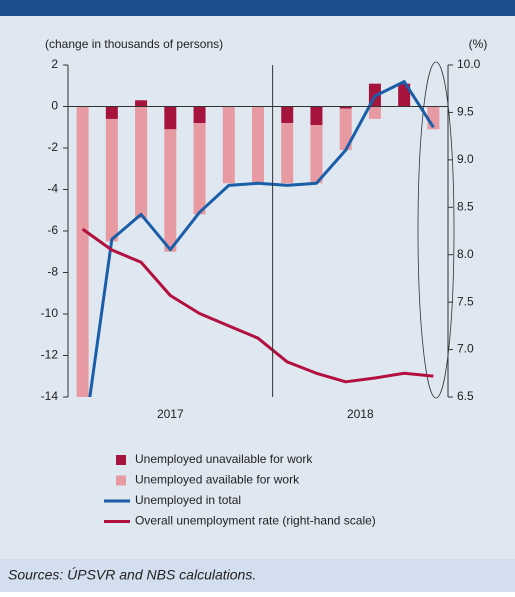 This screenshot has width=515, height=597. Describe the element at coordinates (469, 64) in the screenshot. I see `y2-tick-label: 10.0` at that location.